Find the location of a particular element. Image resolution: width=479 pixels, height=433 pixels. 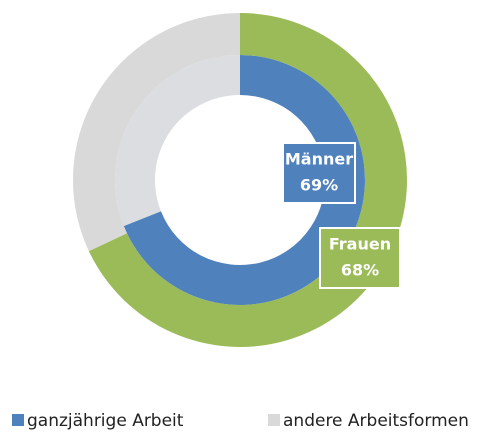

value-label: 68% is located at coordinates (360, 270).